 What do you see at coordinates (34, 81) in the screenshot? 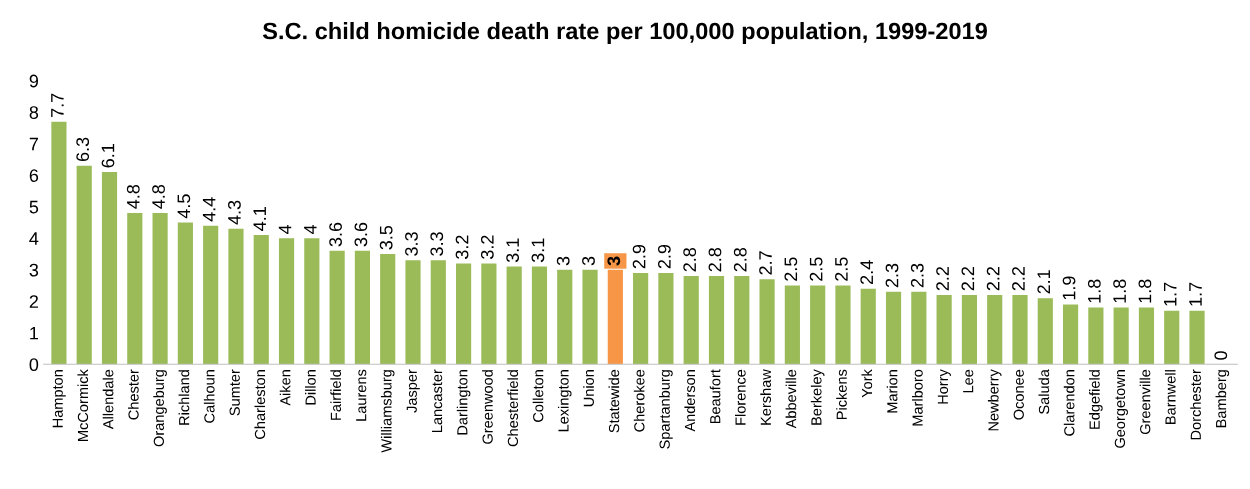
I see `y-tick-label: 9` at bounding box center [34, 81].